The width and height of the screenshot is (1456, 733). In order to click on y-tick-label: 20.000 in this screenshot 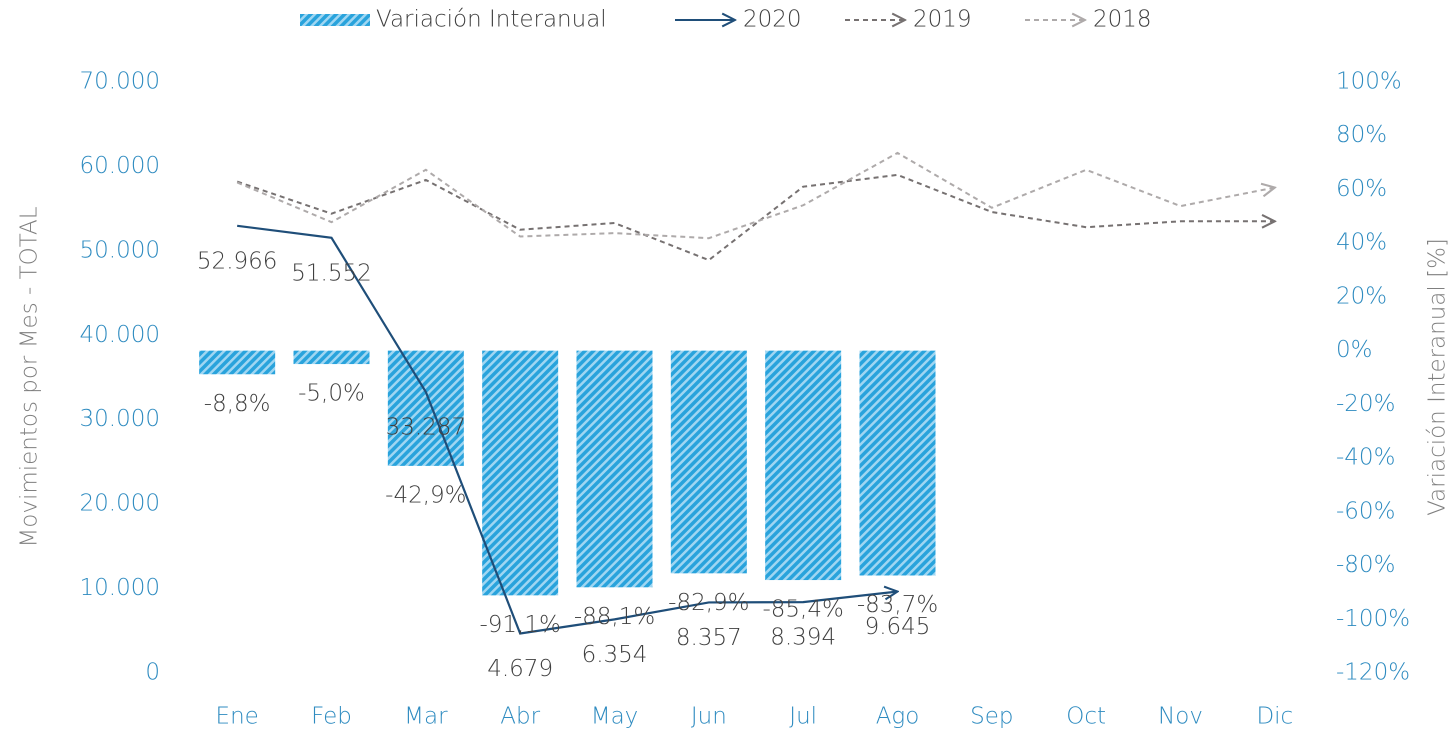, I will do `click(120, 504)`.